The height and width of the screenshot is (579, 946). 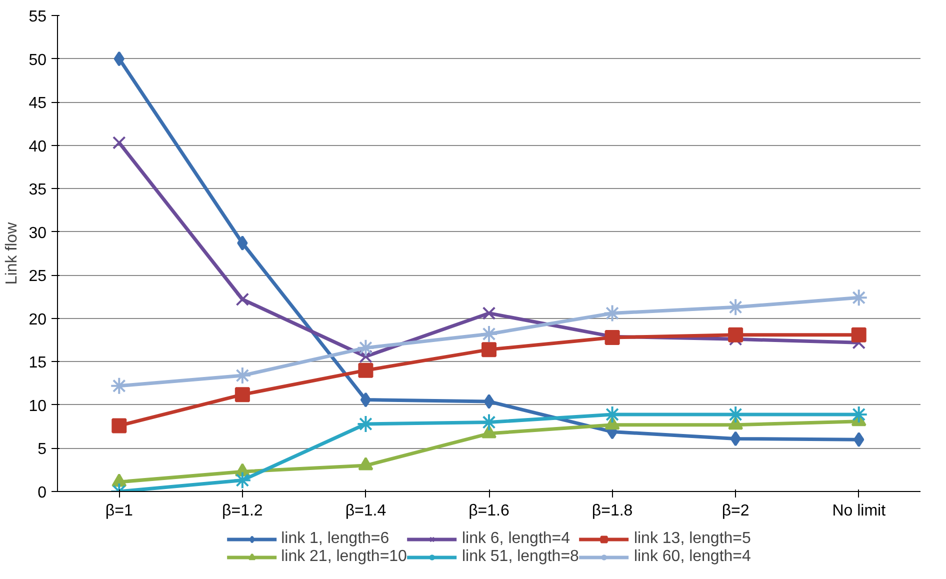 I want to click on legend-label: link 13, length=5, so click(x=692, y=539).